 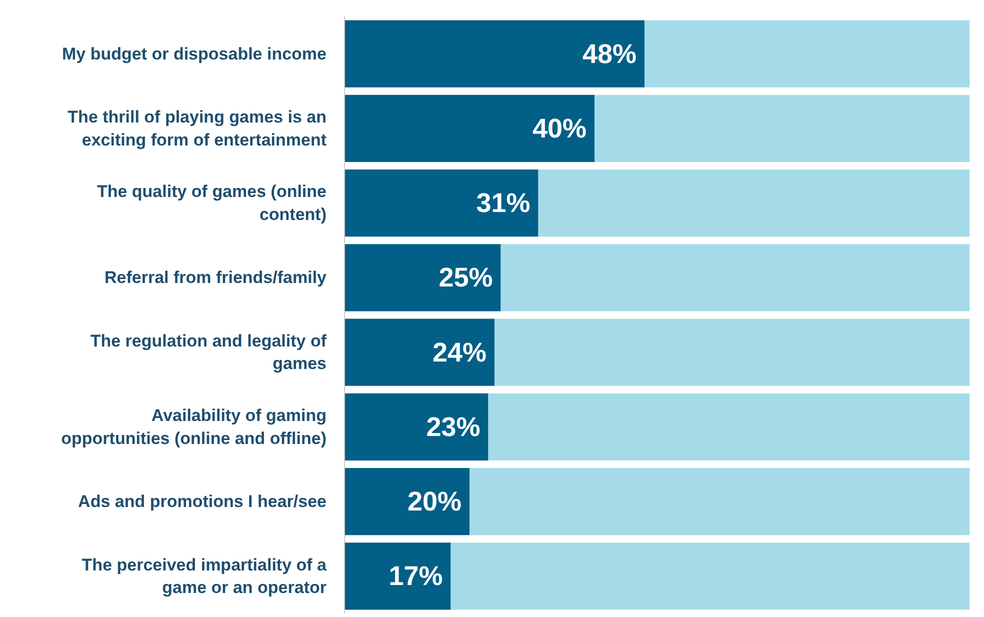 What do you see at coordinates (194, 427) in the screenshot?
I see `y-tick-label: Availability of gaming opportunities (online and offline)` at bounding box center [194, 427].